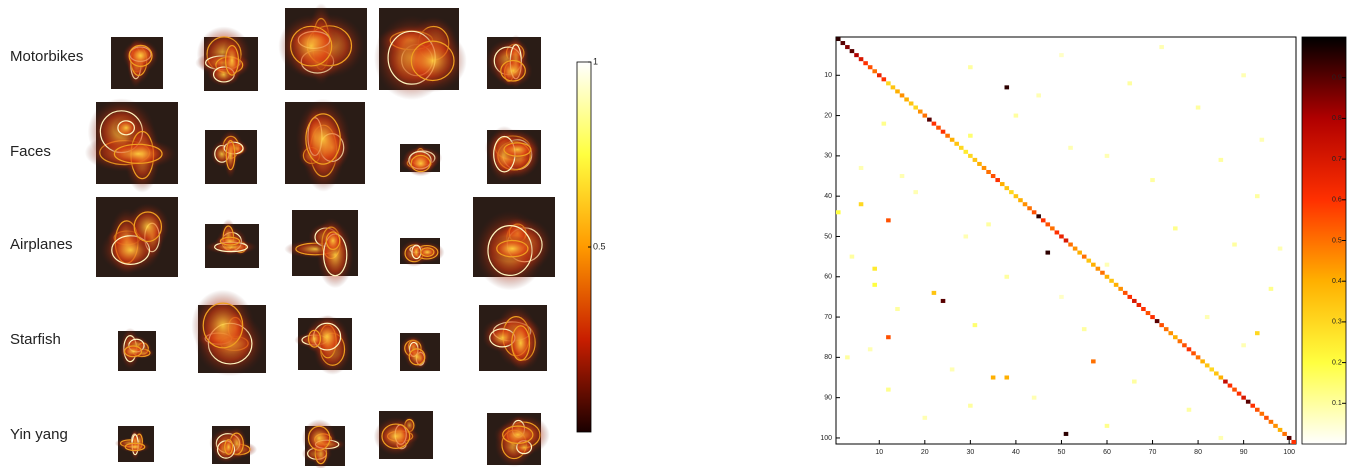  Describe the element at coordinates (828, 277) in the screenshot. I see `y-tick-label: 60` at that location.